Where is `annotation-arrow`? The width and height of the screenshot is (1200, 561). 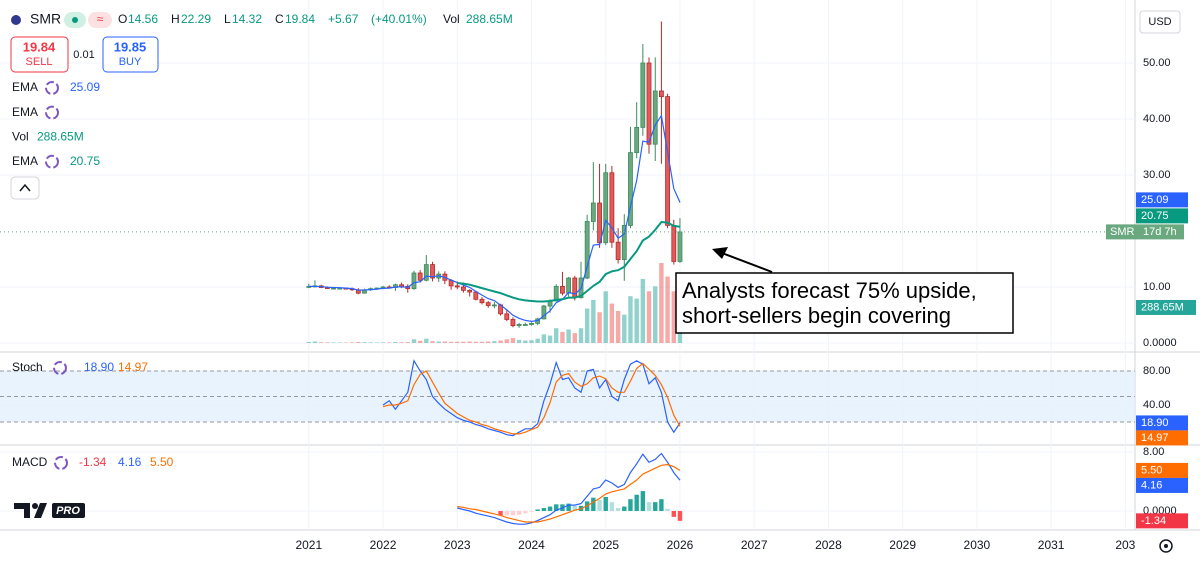 annotation-arrow is located at coordinates (747, 262).